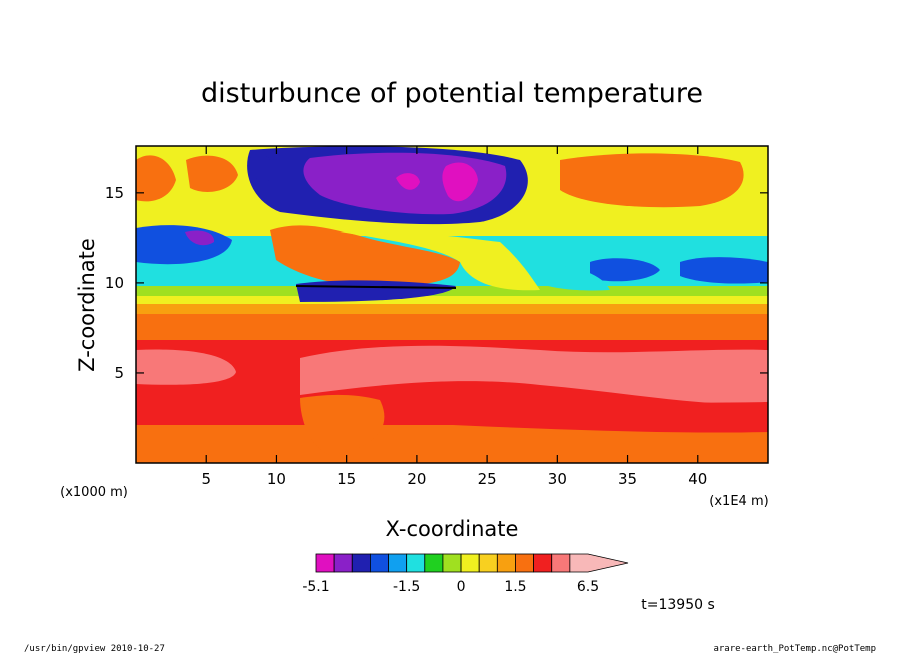 This screenshot has height=654, width=904. Describe the element at coordinates (724, 270) in the screenshot. I see `blue-patch-far-right` at that location.